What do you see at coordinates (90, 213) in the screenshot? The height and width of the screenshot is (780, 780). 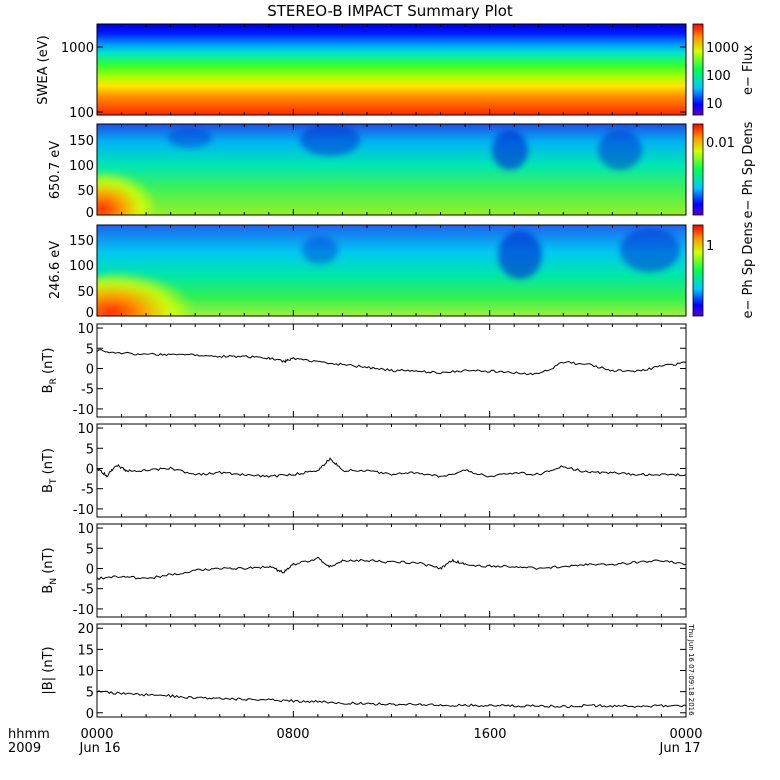 I see `pad650-ytick-0: 0` at bounding box center [90, 213].